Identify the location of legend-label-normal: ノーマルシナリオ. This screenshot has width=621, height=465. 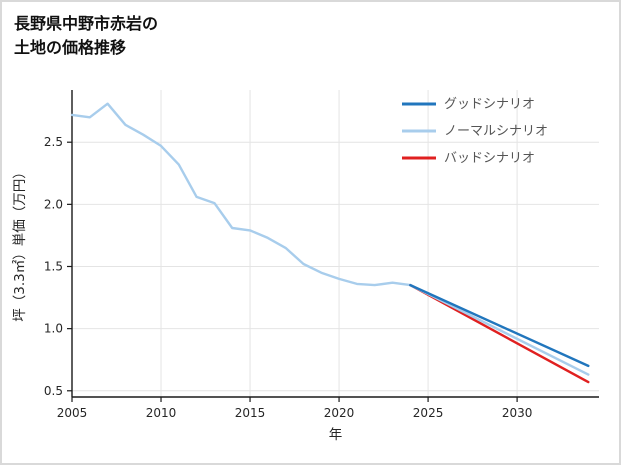
(496, 131).